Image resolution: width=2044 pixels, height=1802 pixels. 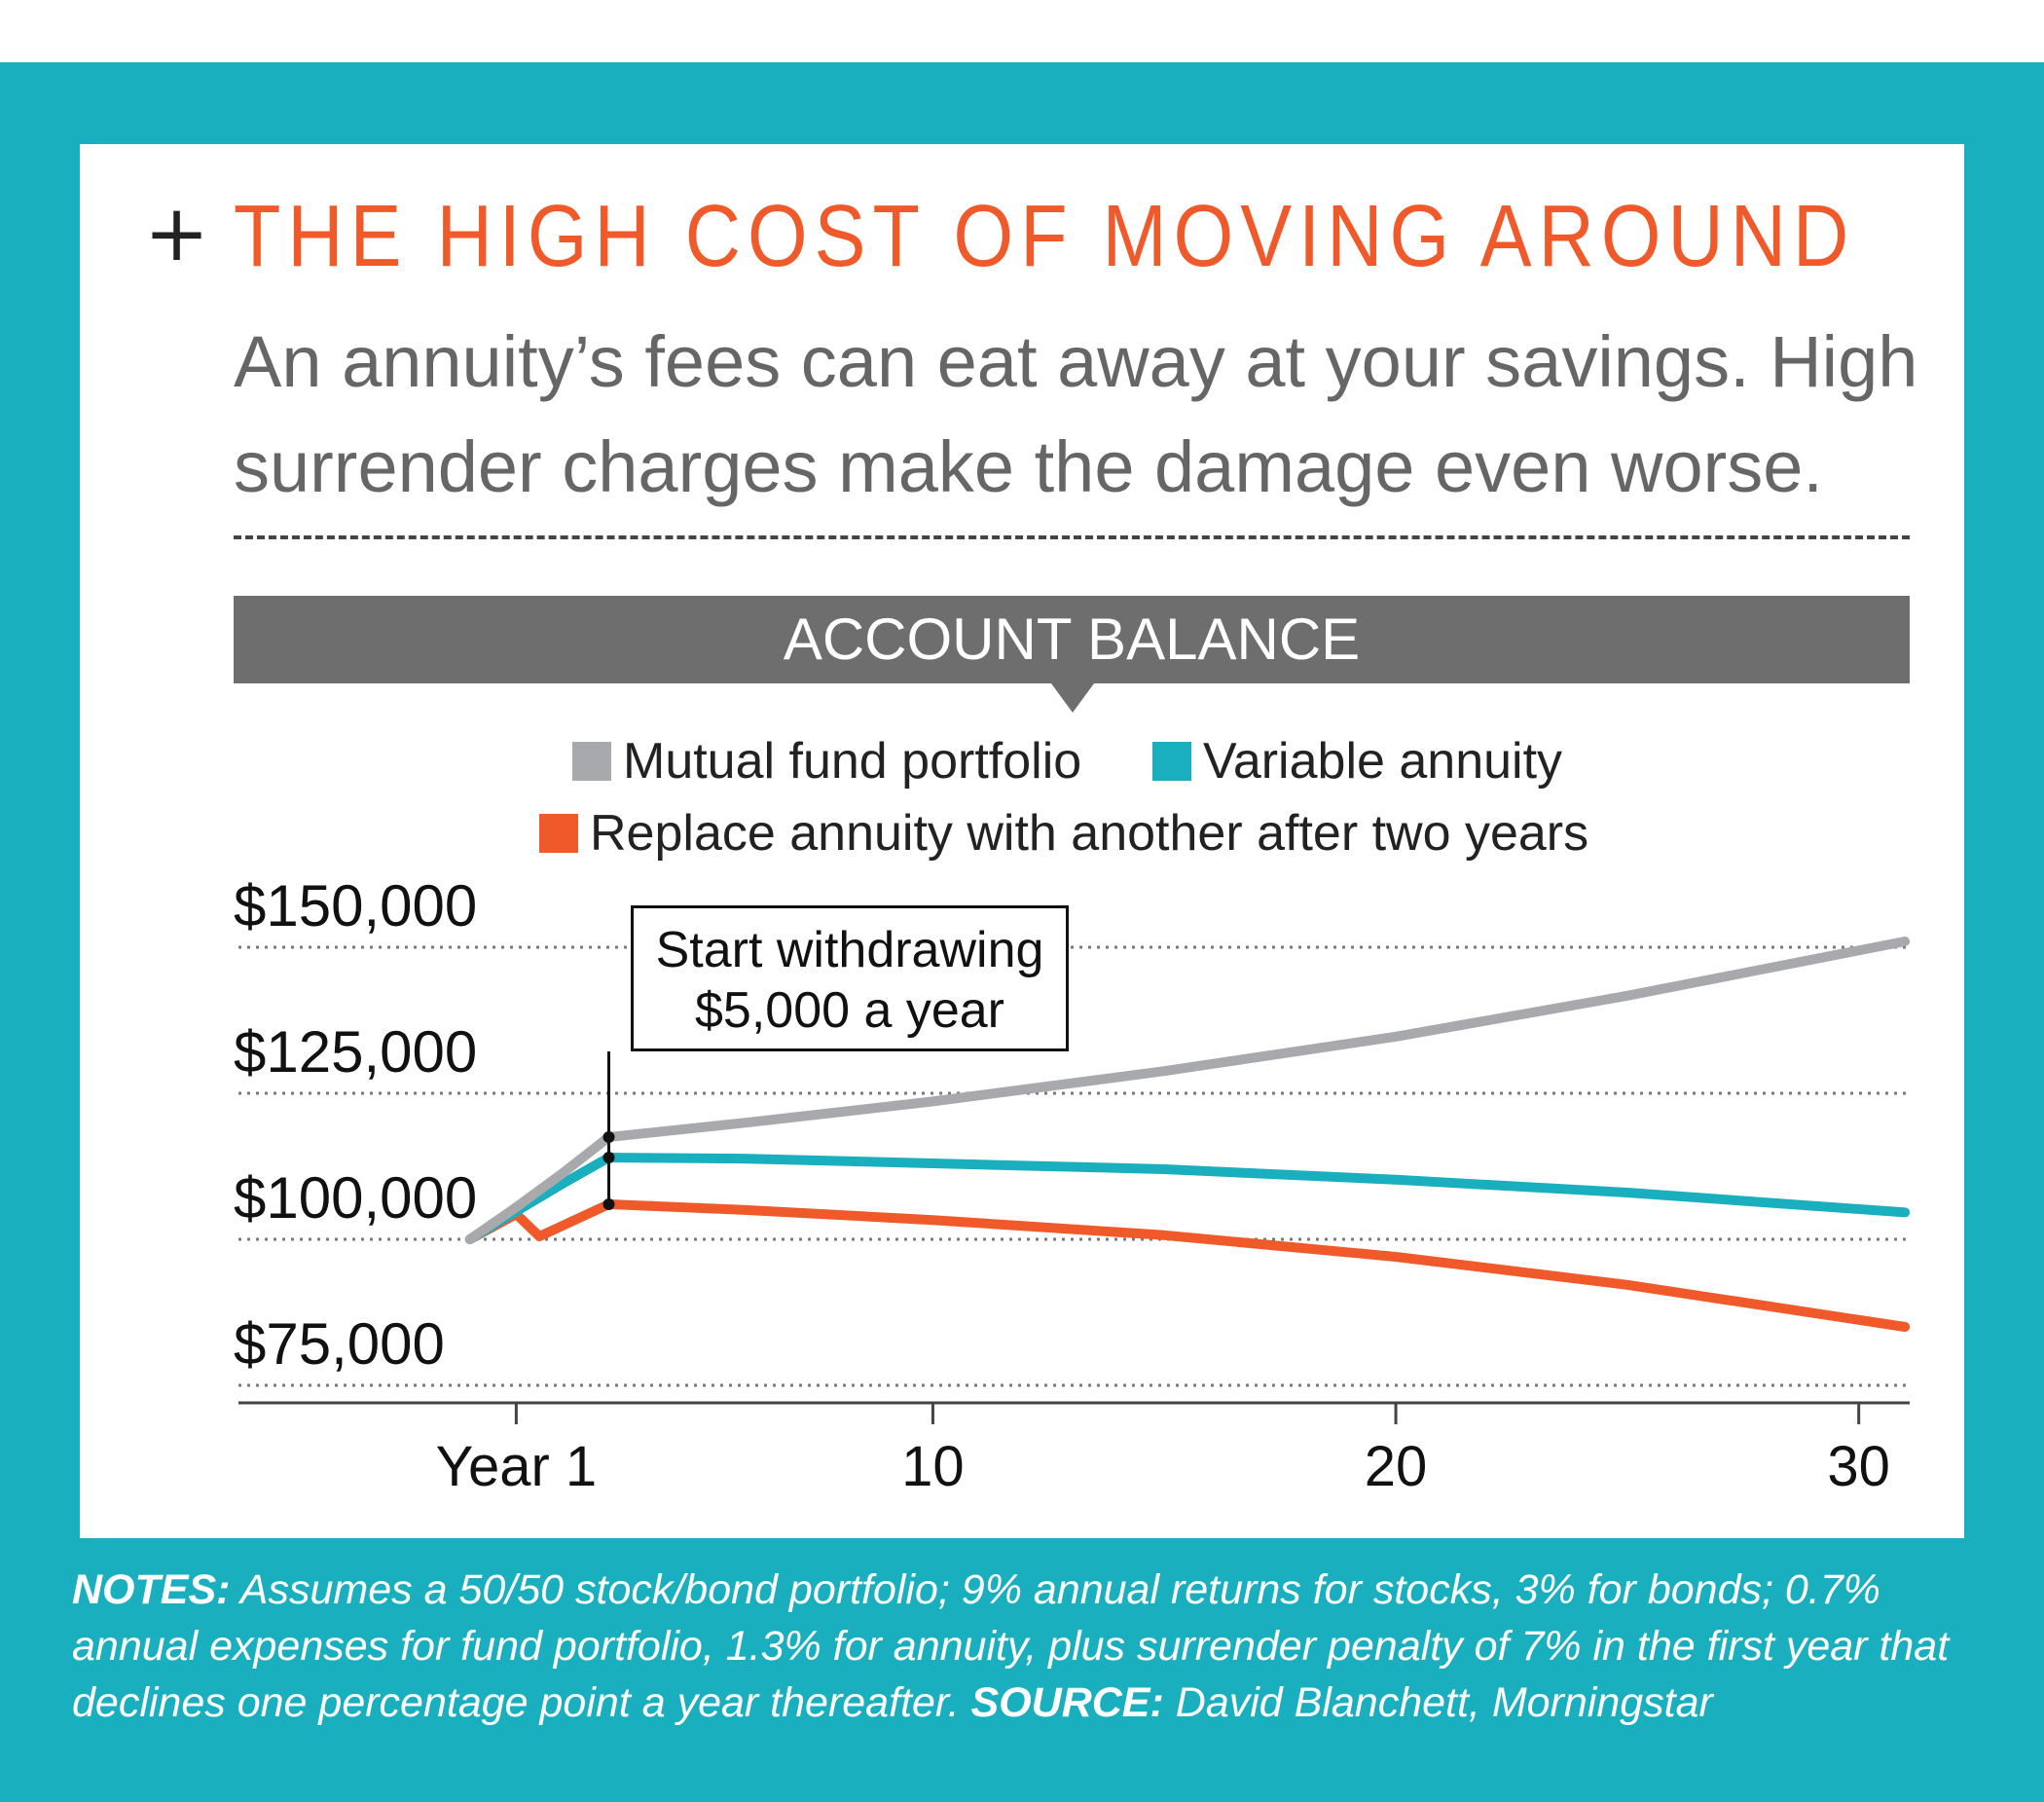 What do you see at coordinates (850, 1010) in the screenshot?
I see `annotation-line-2: $5,000 a year` at bounding box center [850, 1010].